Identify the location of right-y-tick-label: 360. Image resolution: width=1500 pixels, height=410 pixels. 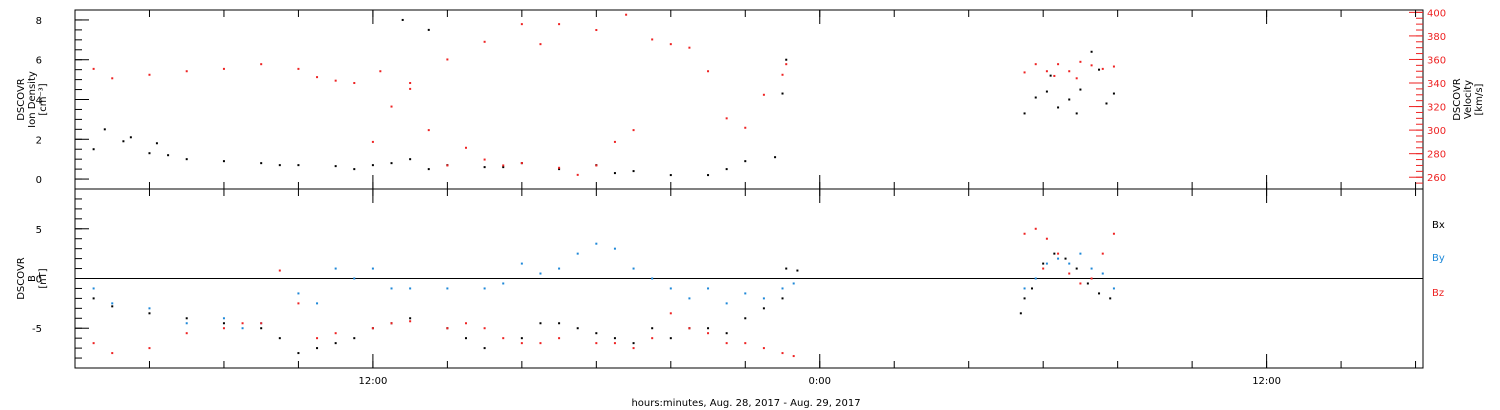
(1436, 60).